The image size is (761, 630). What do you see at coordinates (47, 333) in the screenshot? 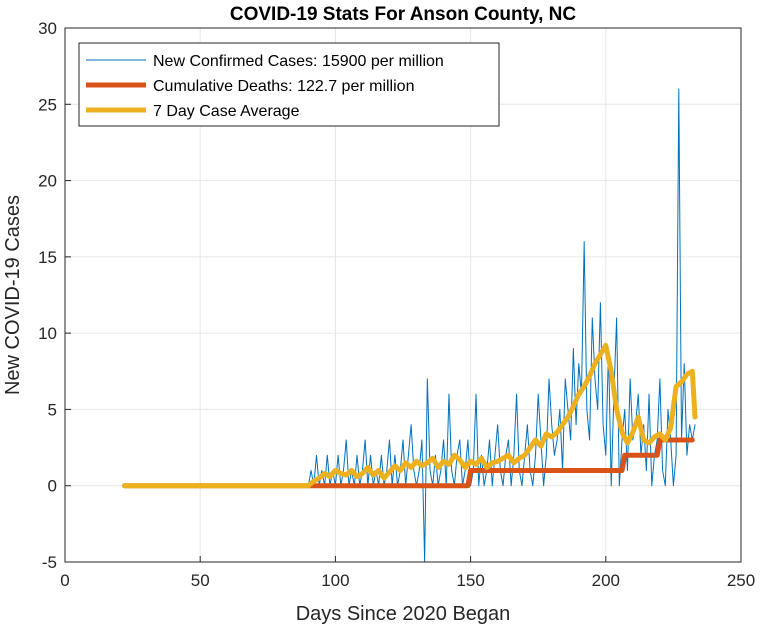
I see `y-tick-label: 10` at bounding box center [47, 333].